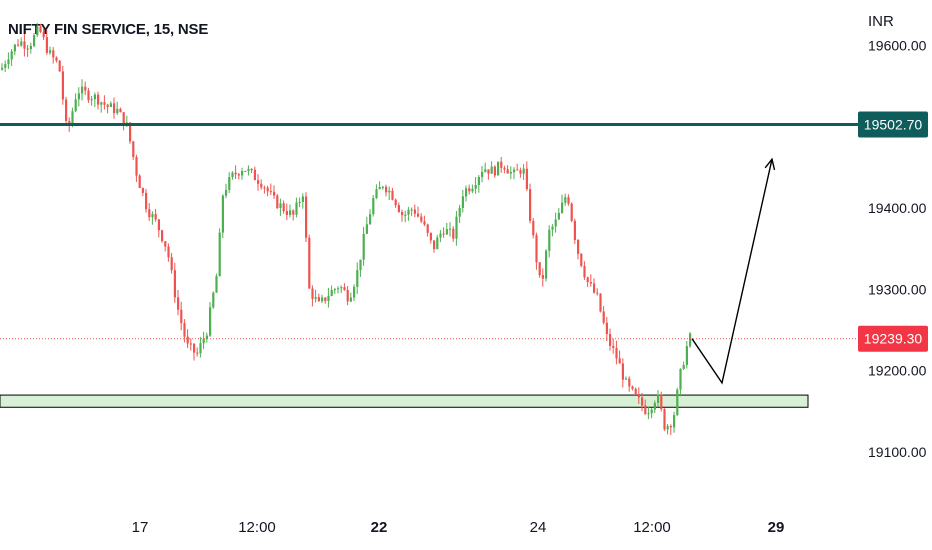 This screenshot has height=550, width=932. I want to click on last-price-badge: 19239.30, so click(893, 338).